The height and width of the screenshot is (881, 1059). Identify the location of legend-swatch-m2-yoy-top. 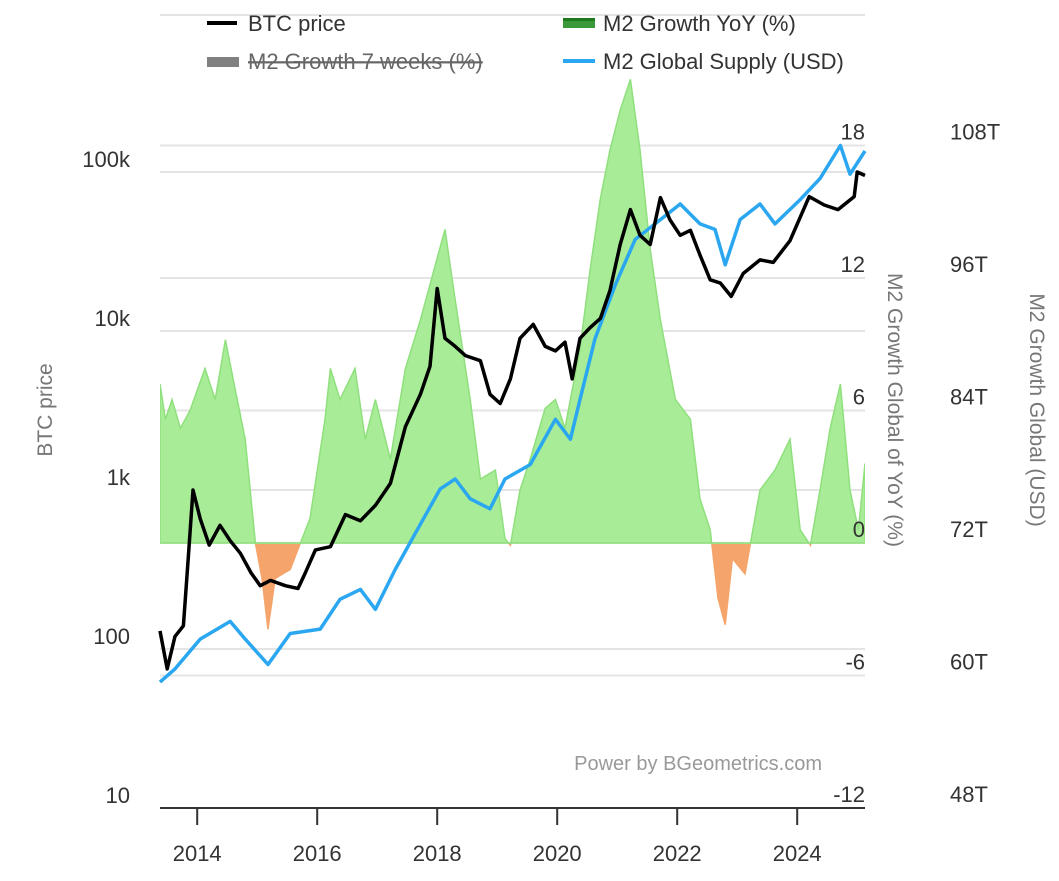
(579, 19).